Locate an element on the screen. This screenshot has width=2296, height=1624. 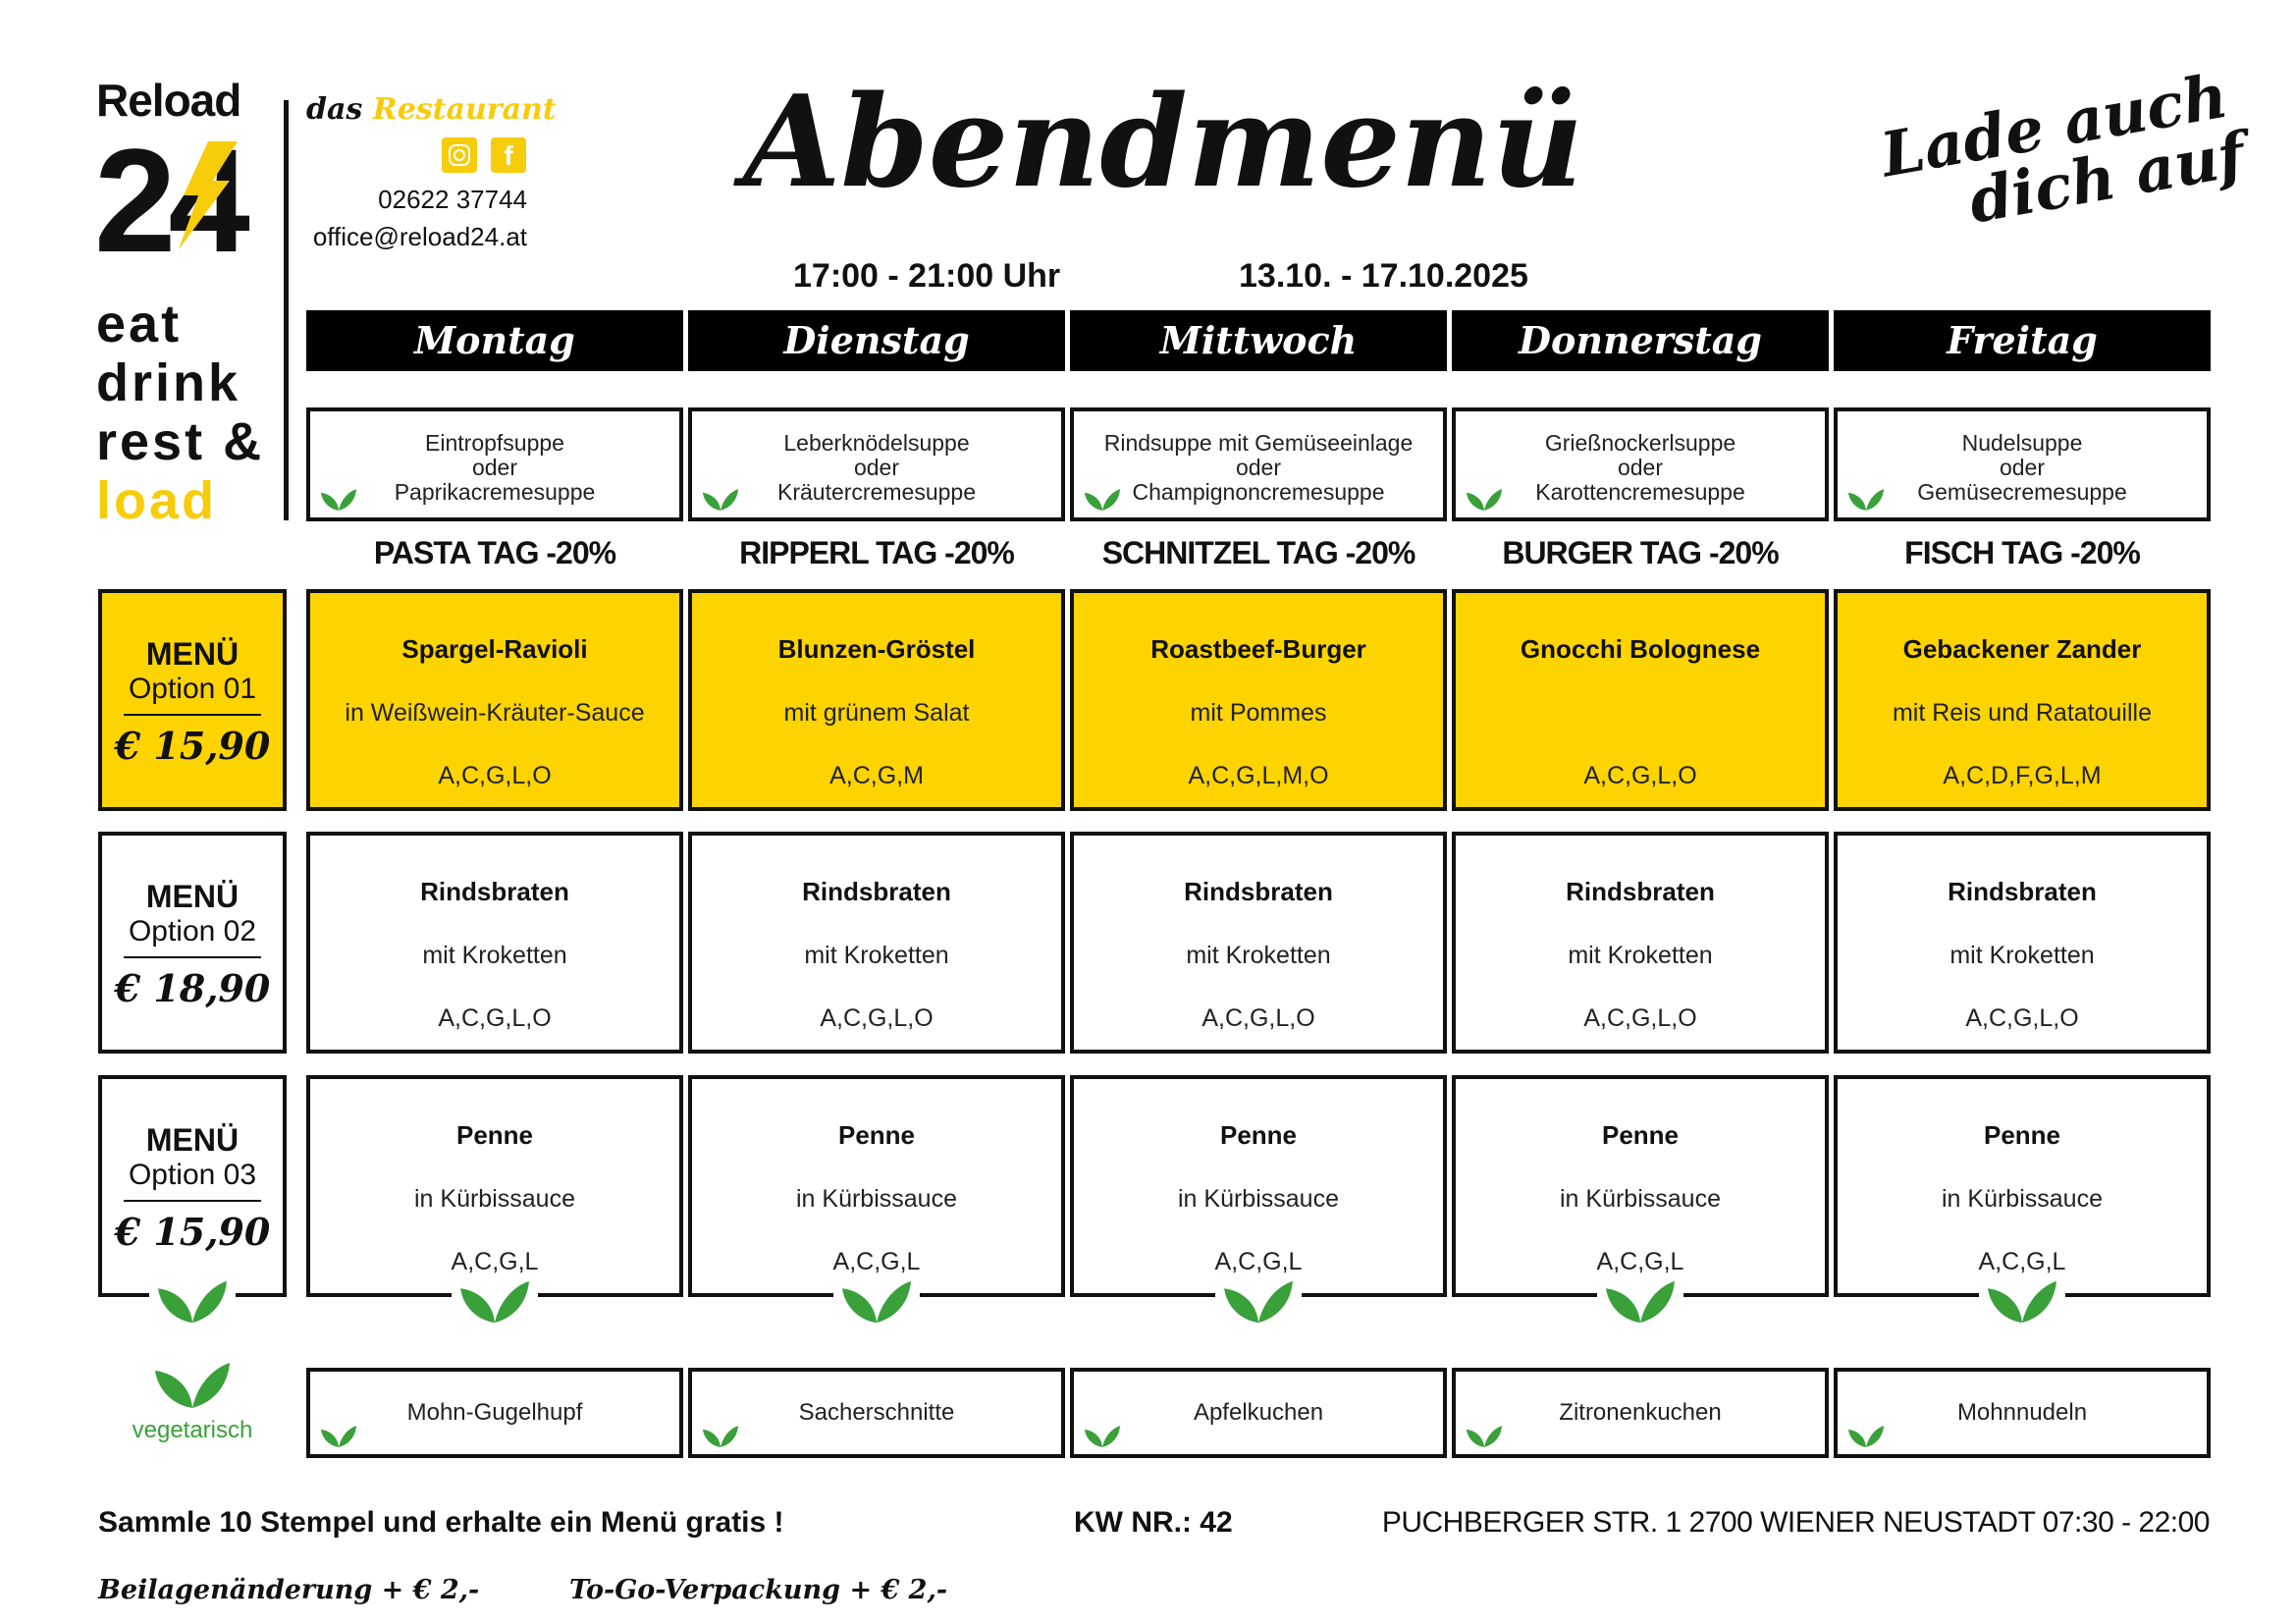
email-address: office@reload24.at is located at coordinates (420, 236).